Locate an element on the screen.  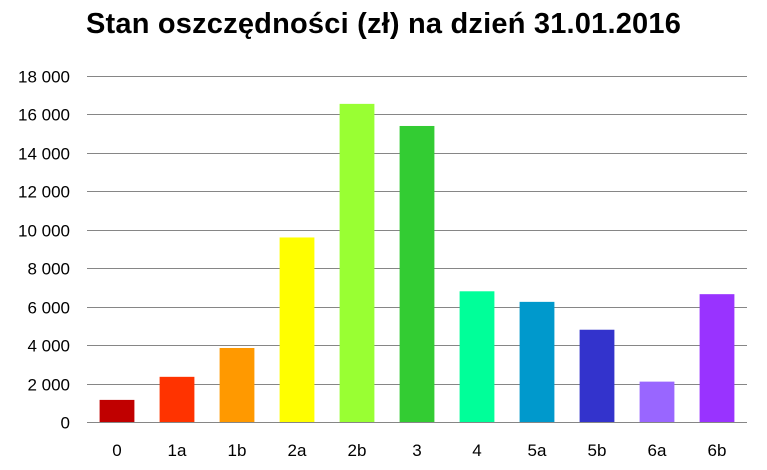
bar-2b is located at coordinates (357, 262).